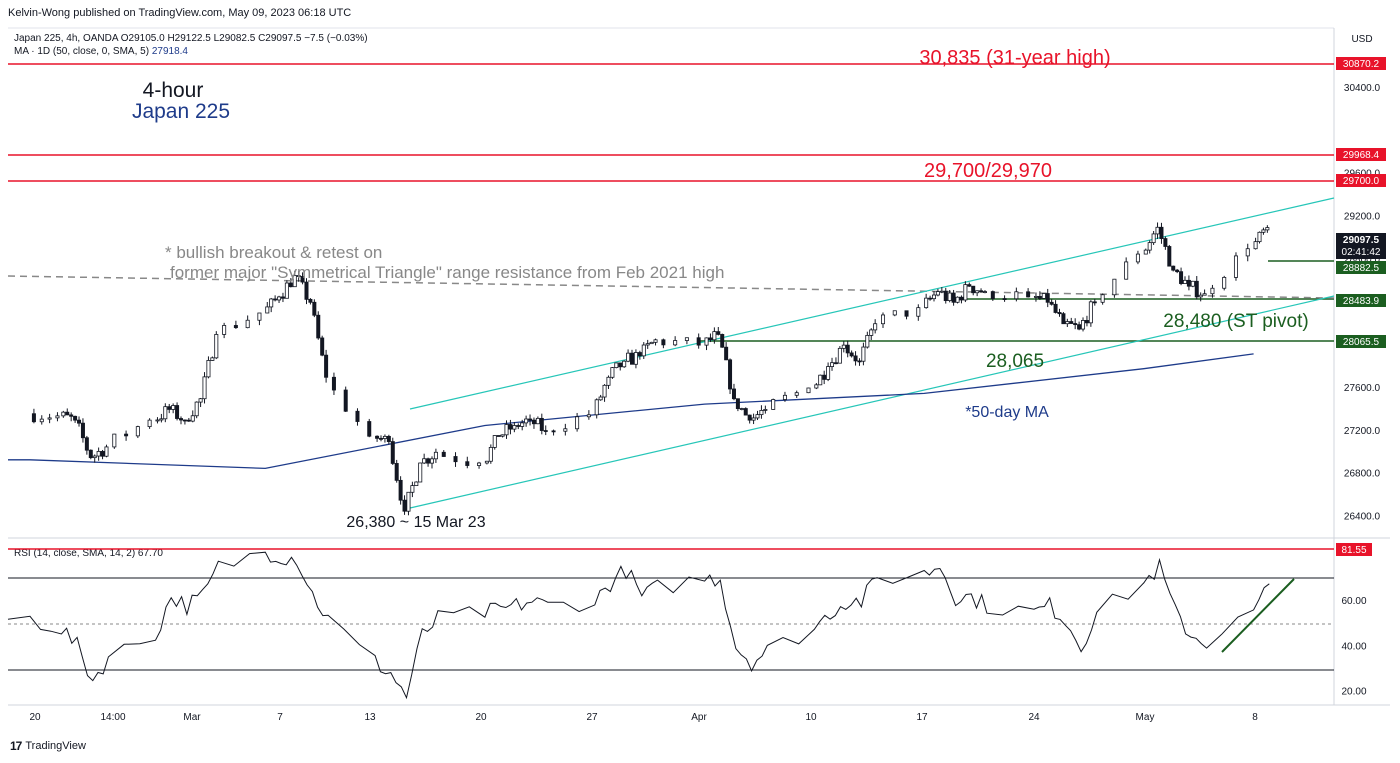  I want to click on price-box-label: 28065.5, so click(1361, 342).